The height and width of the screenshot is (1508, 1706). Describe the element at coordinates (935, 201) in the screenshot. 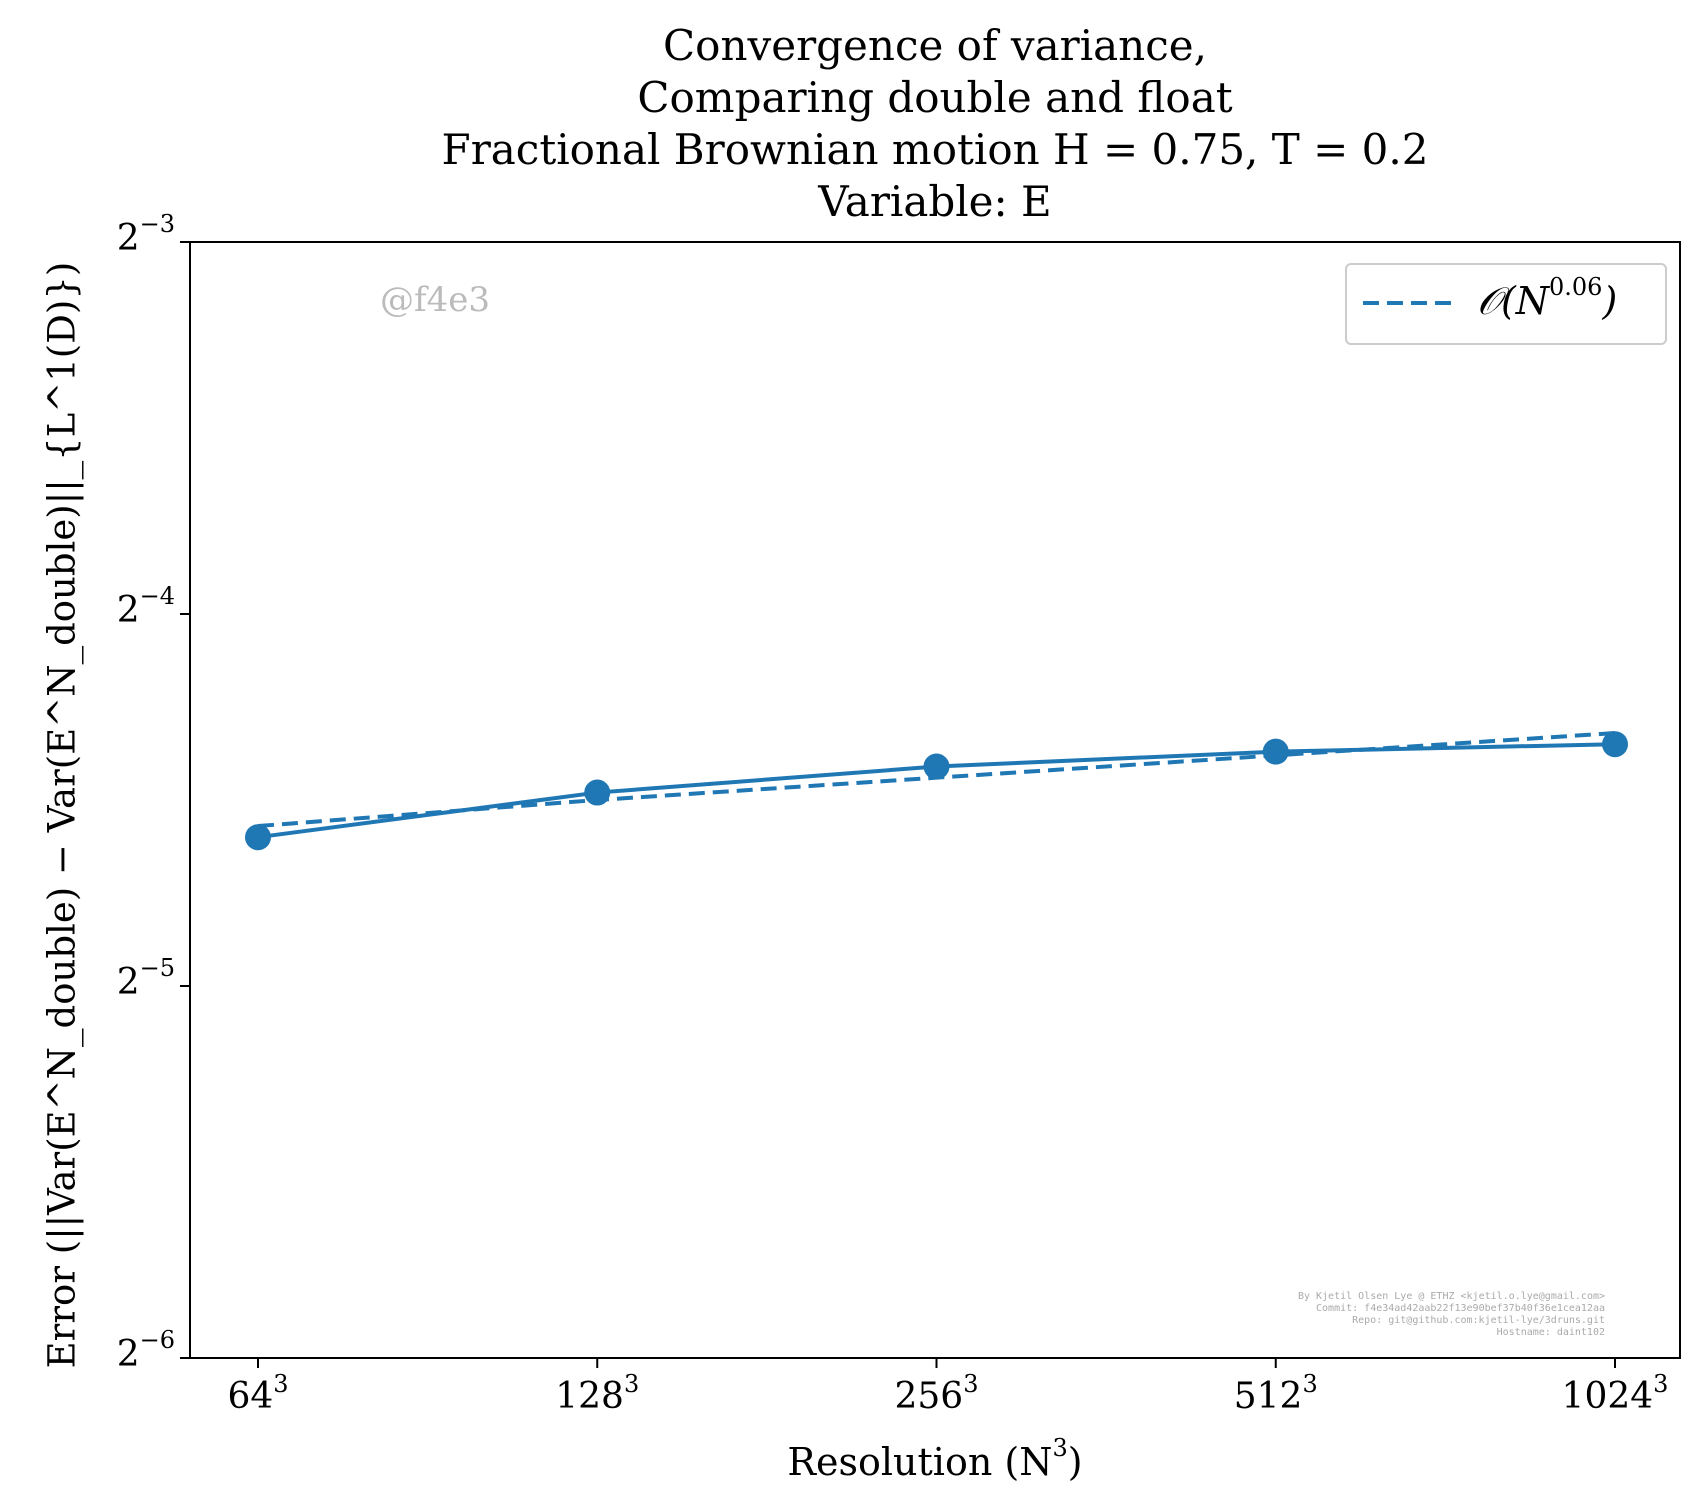

I see `title-line-4: Variable: E` at that location.